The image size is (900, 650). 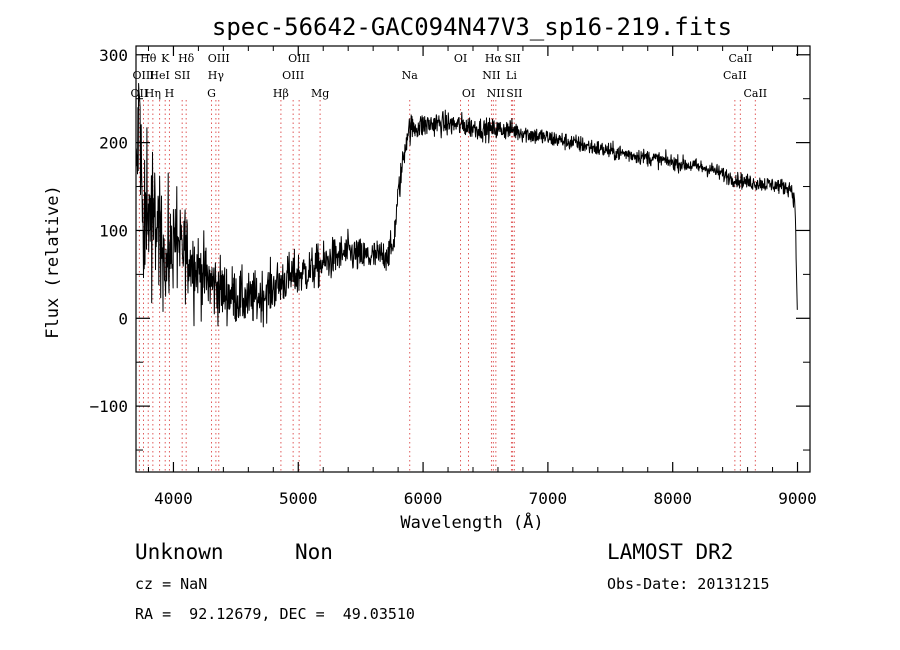 What do you see at coordinates (211, 93) in the screenshot?
I see `spectral-line-label: G` at bounding box center [211, 93].